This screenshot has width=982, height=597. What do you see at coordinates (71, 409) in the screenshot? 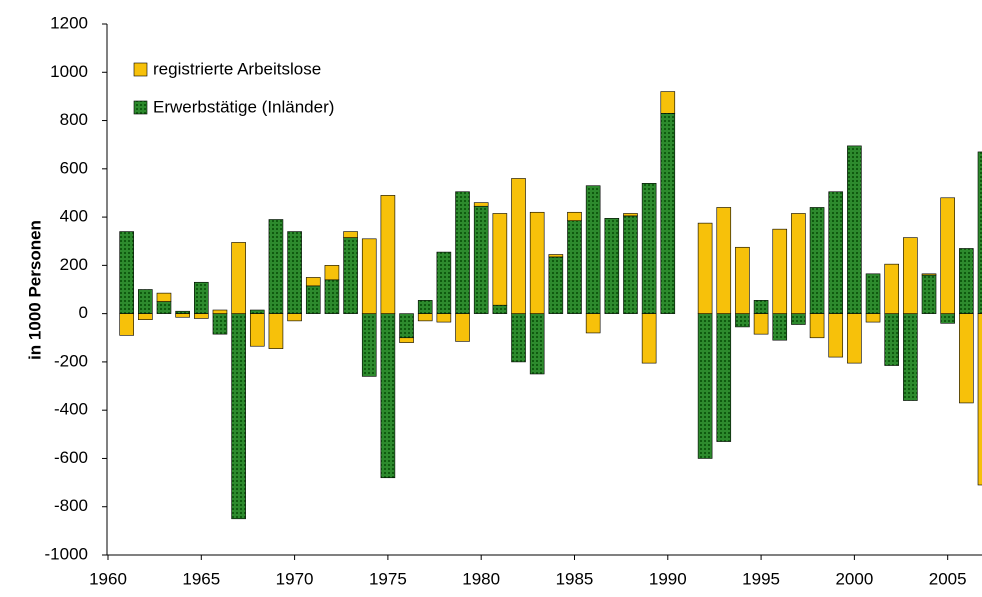
I see `y-tick-label: -400` at bounding box center [71, 409].